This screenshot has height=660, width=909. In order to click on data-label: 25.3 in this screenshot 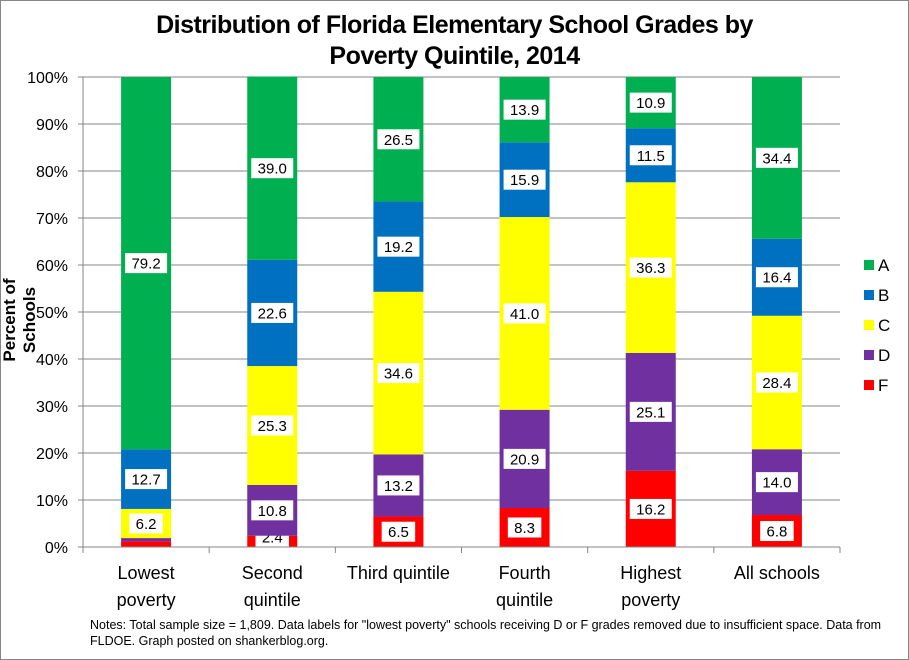, I will do `click(272, 426)`.